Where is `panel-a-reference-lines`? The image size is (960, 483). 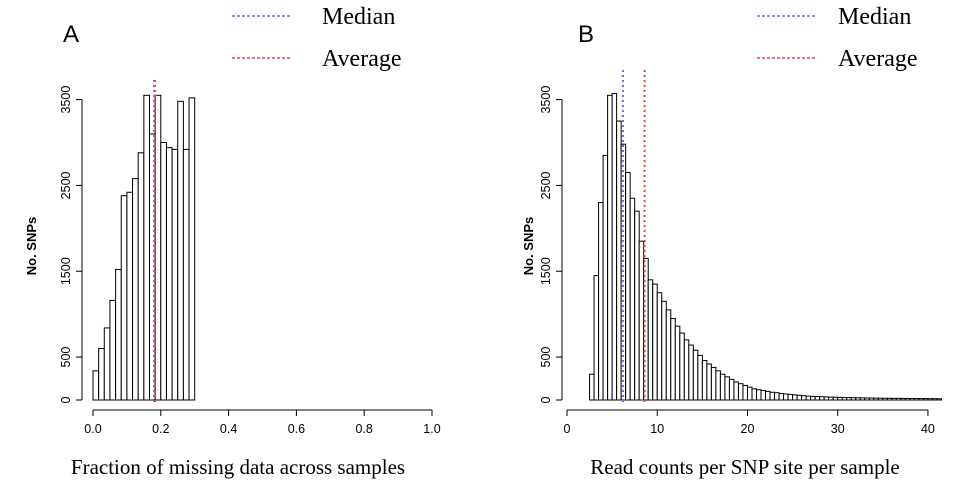
panel-a-reference-lines is located at coordinates (155, 242).